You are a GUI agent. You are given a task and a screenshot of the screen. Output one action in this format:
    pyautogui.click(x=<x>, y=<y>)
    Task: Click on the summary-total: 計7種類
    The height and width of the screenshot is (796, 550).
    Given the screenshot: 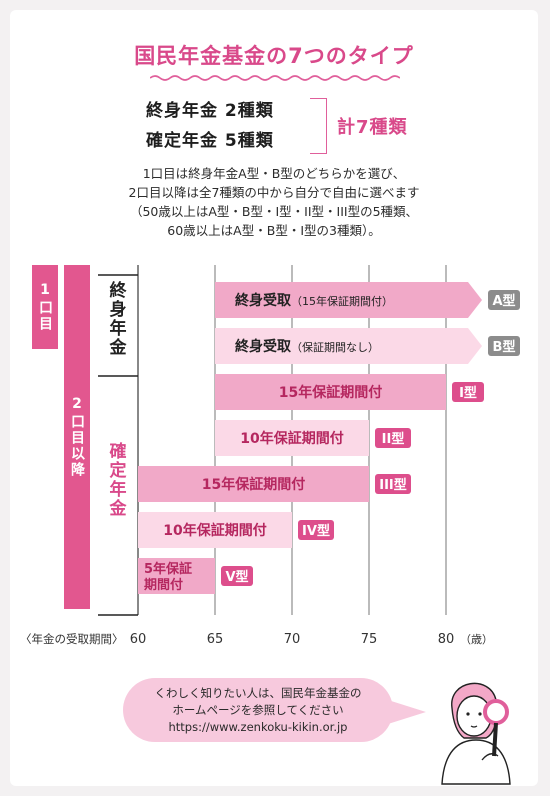 What is the action you would take?
    pyautogui.click(x=372, y=127)
    